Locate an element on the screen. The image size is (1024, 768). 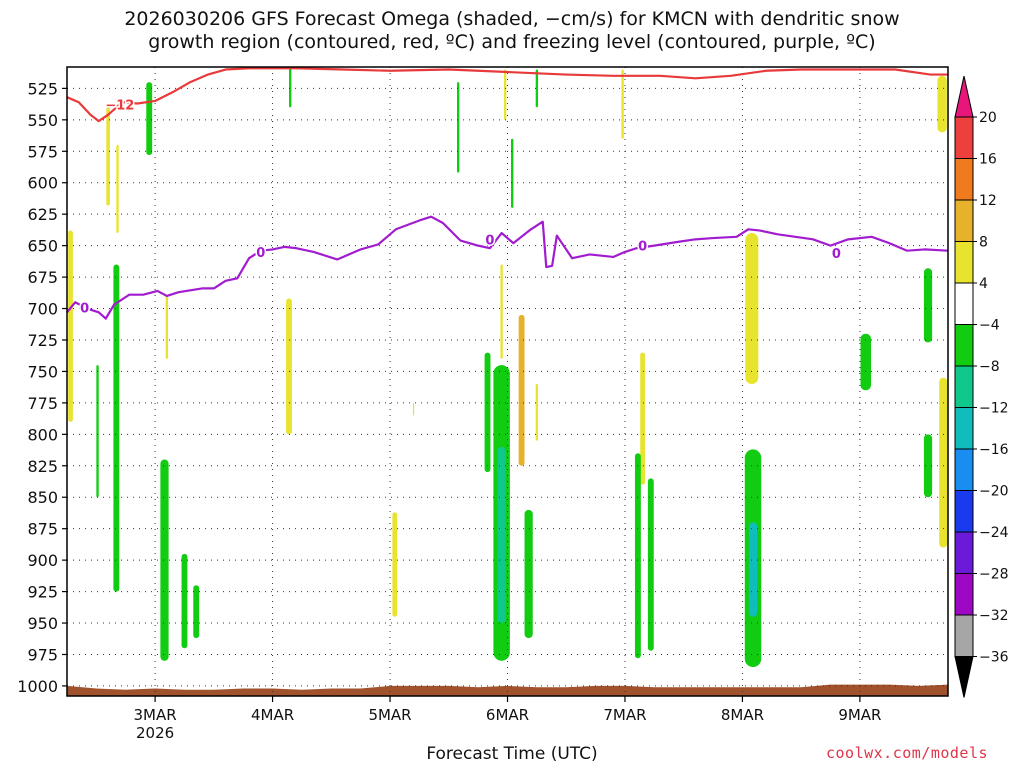
y-tick-label: 675 is located at coordinates (42, 277).